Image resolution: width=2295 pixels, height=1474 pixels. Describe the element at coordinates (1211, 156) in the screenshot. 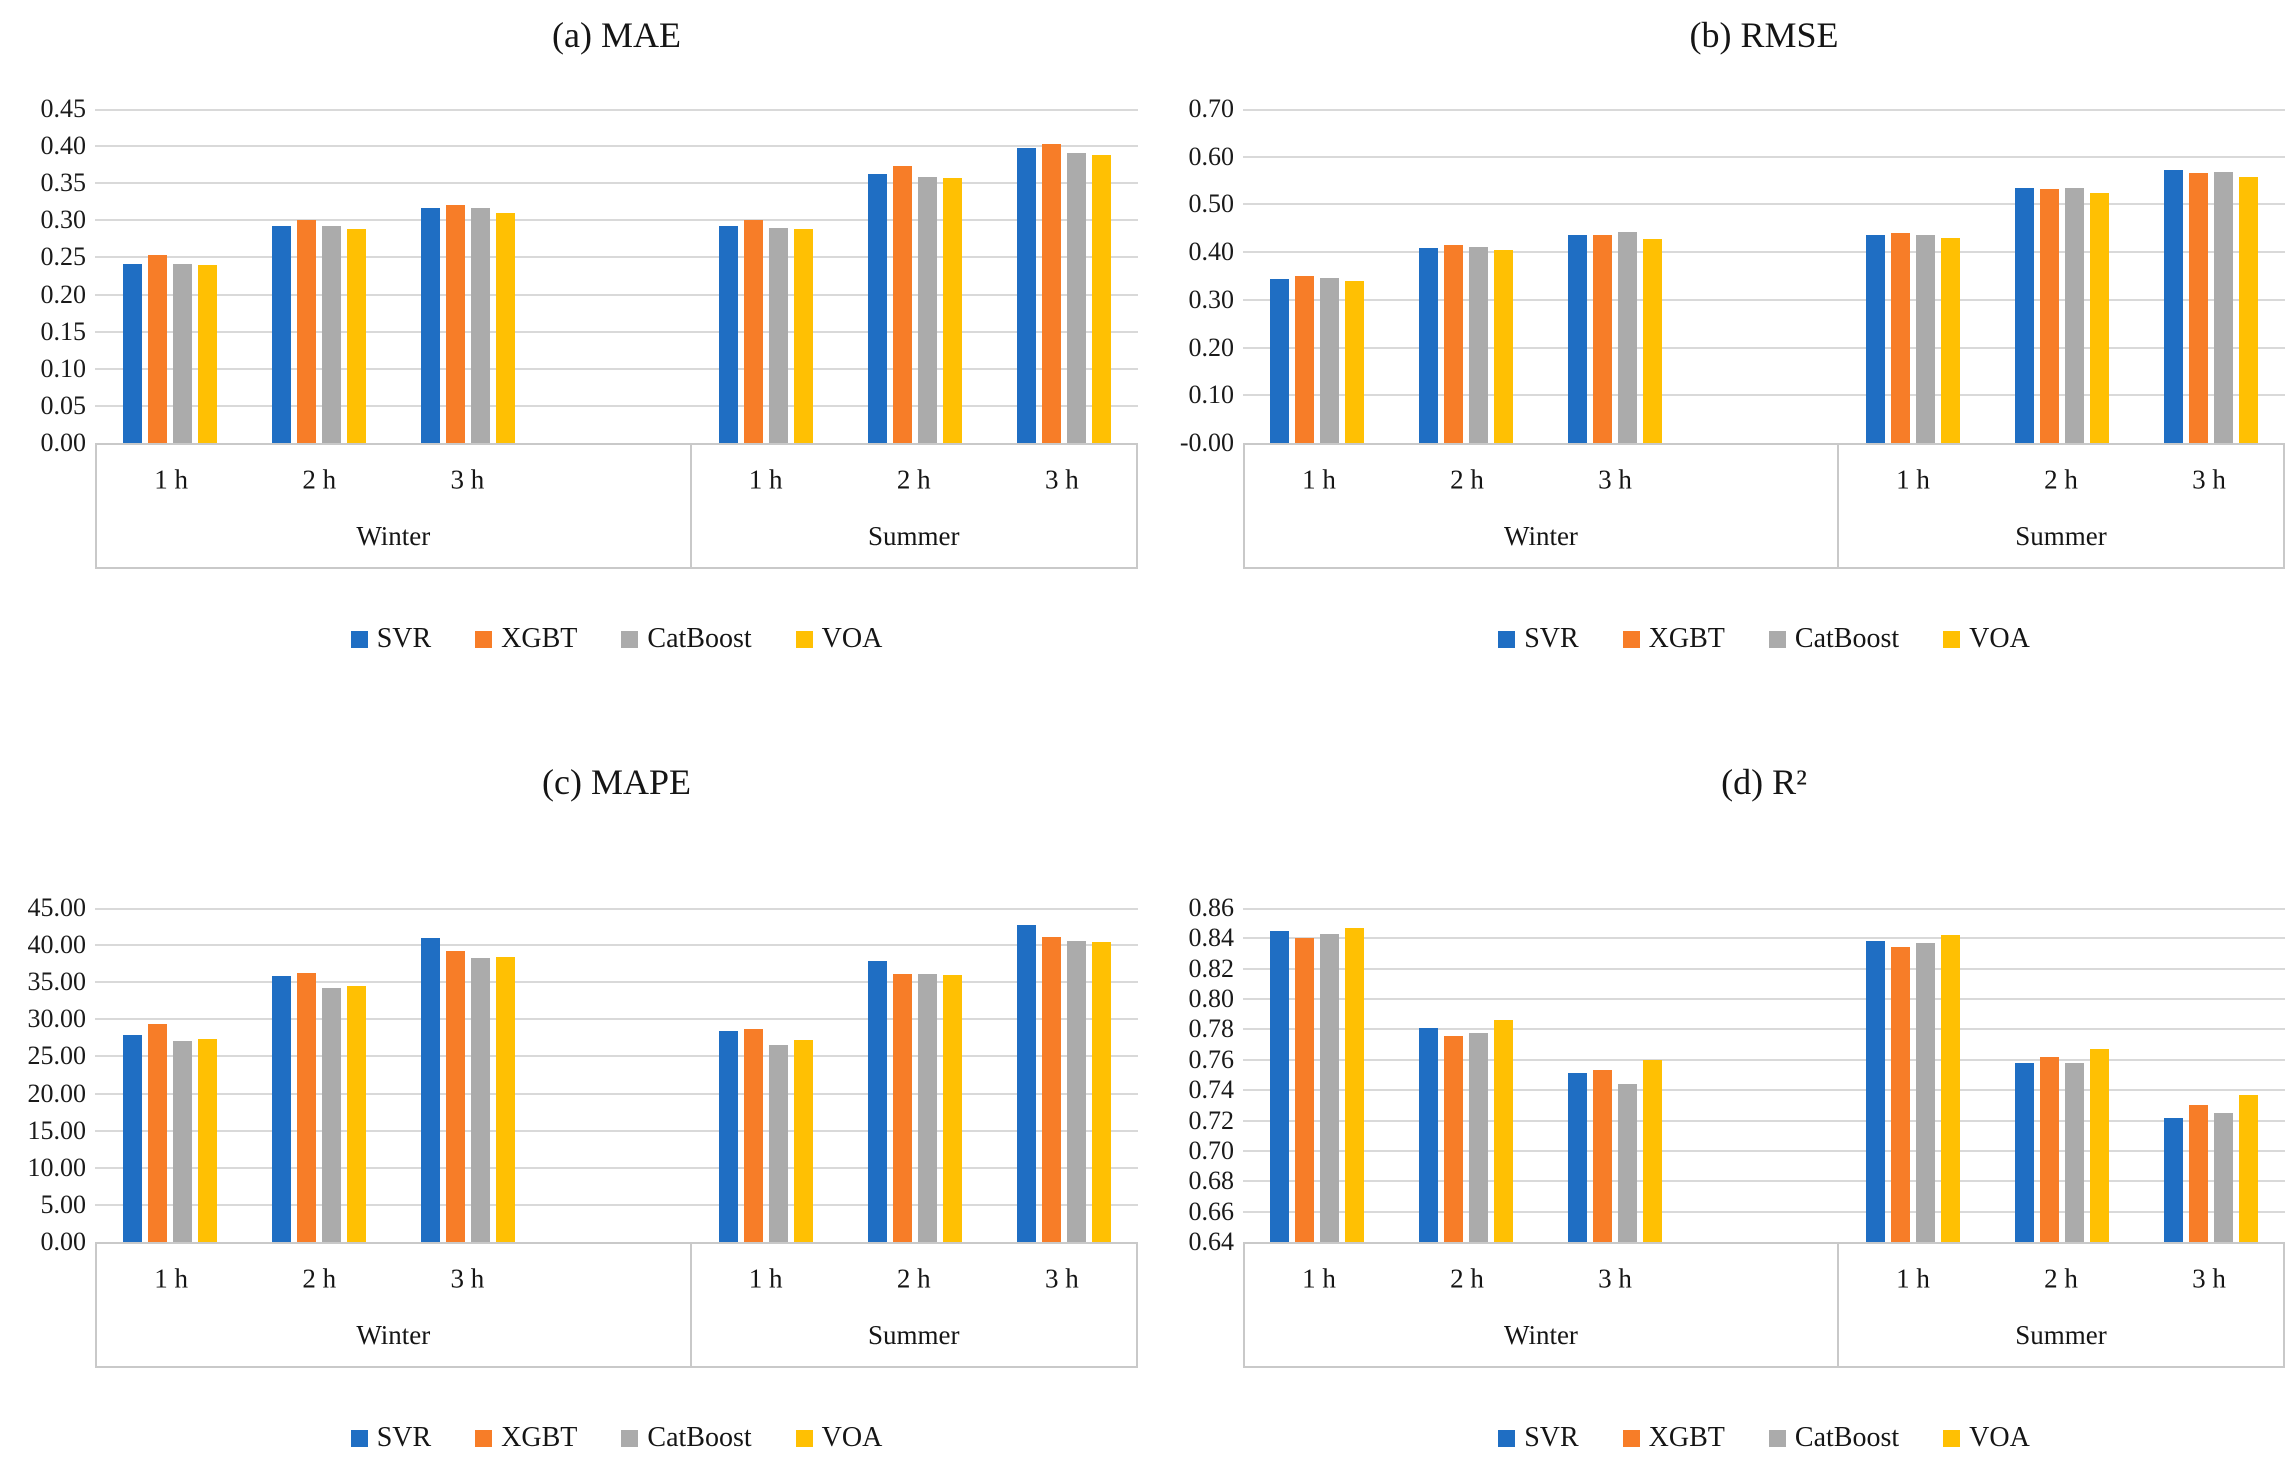

I see `y-tick-label: 0.60` at that location.